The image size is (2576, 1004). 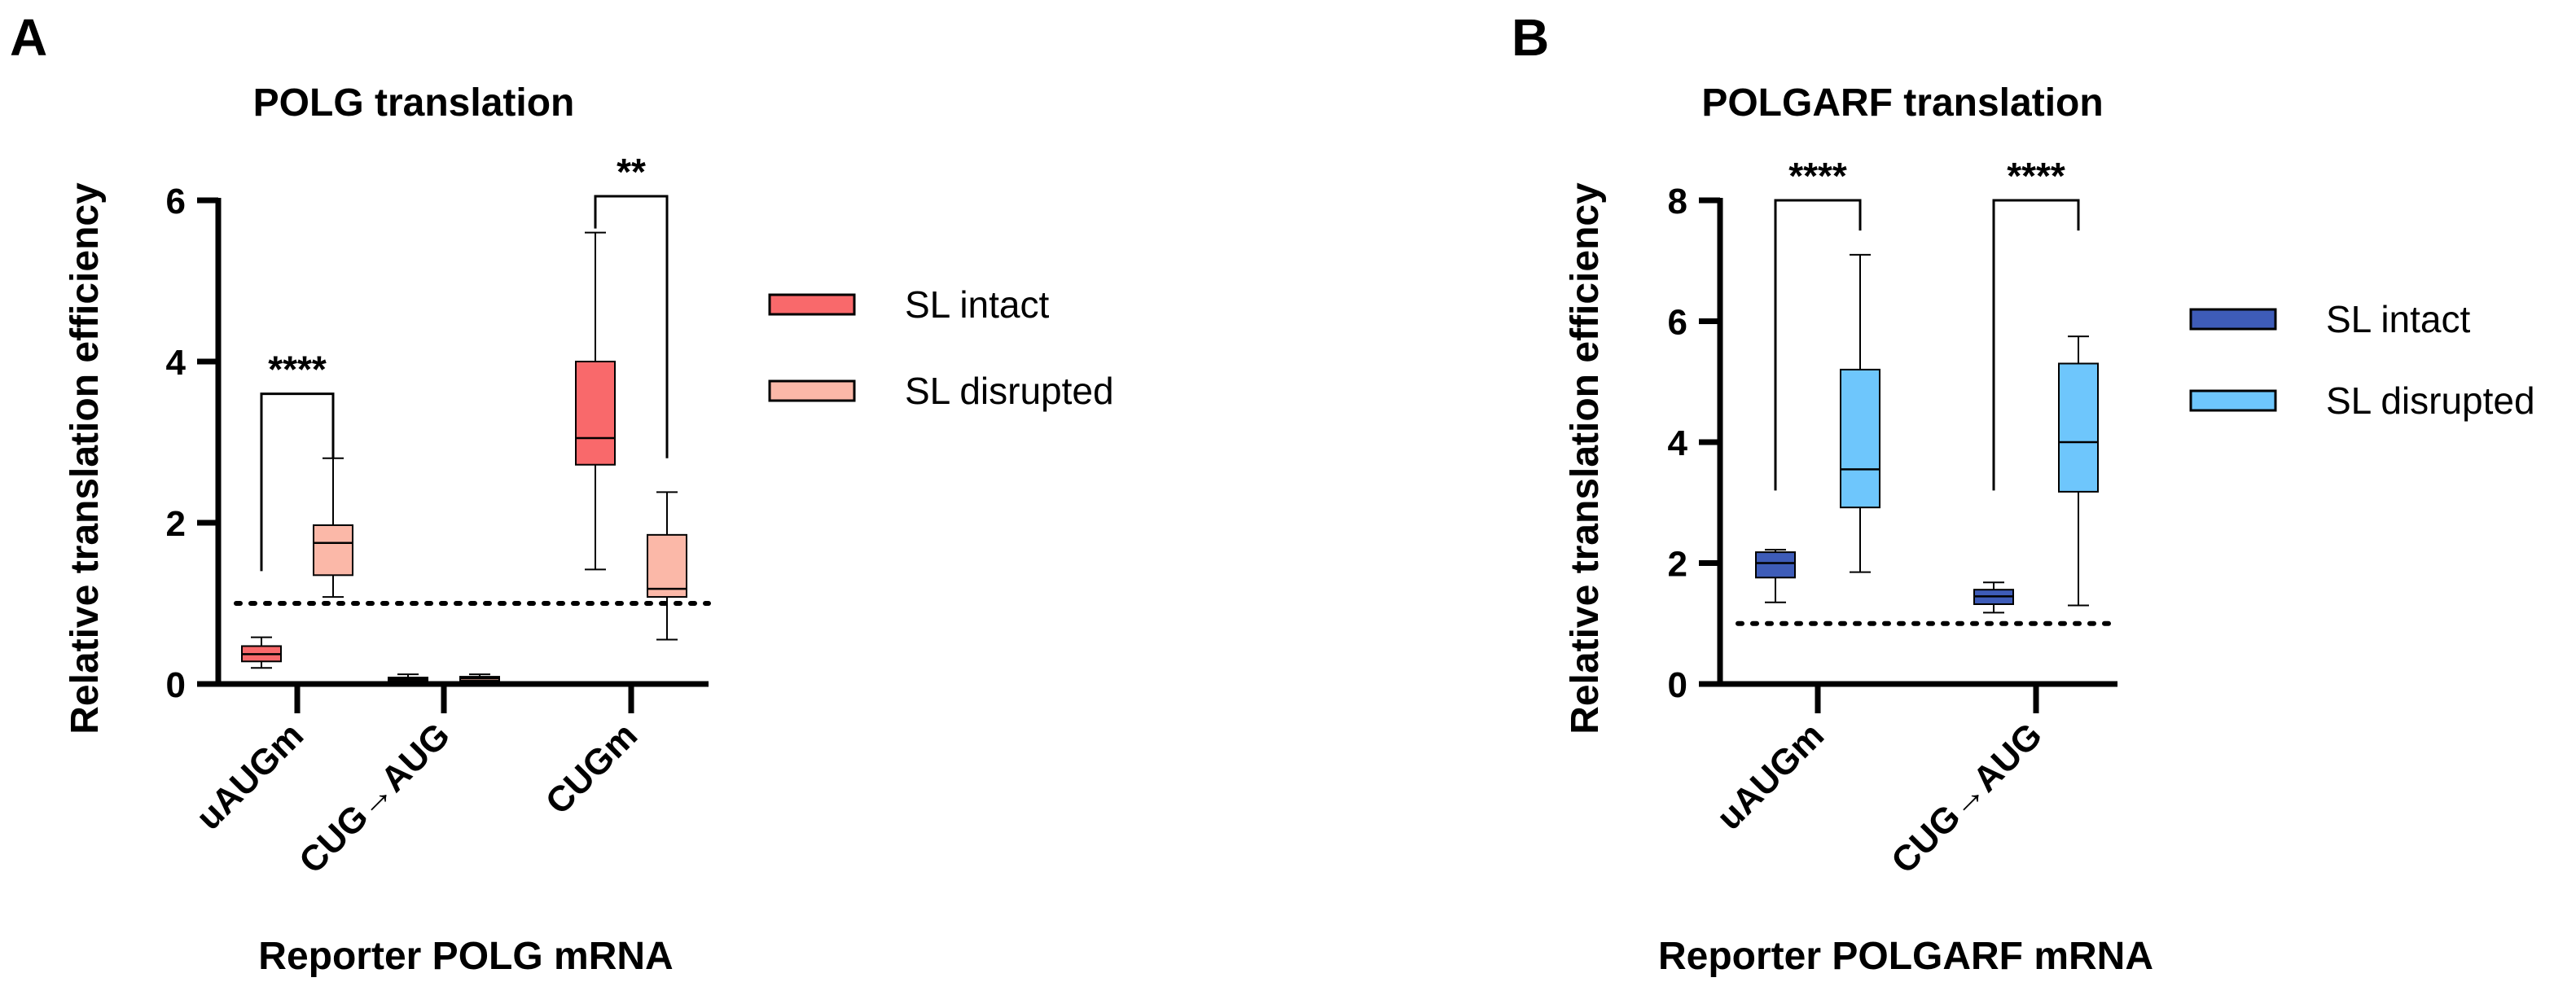 I want to click on panel-letter: B, so click(x=1530, y=37).